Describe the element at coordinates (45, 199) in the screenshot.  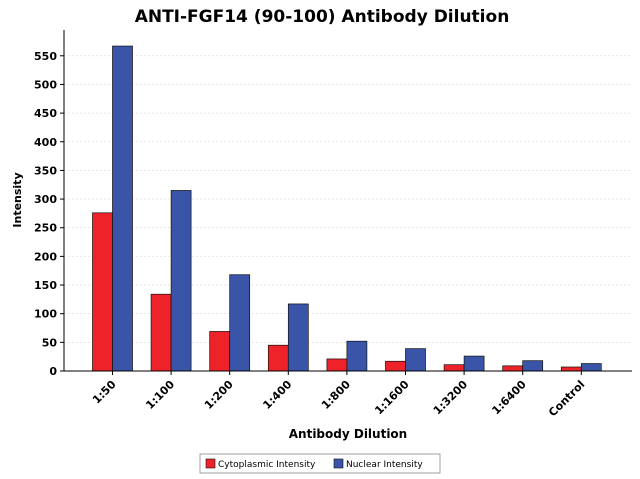
I see `y-tick-label: 300` at that location.